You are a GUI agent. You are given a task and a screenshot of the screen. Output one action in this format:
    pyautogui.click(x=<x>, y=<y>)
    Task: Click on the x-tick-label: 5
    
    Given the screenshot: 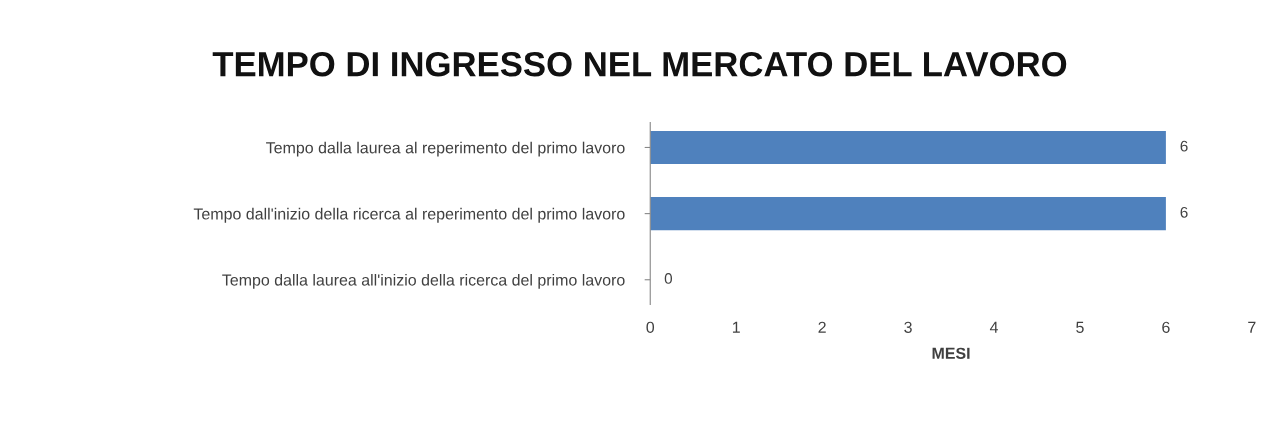 What is the action you would take?
    pyautogui.click(x=1080, y=327)
    